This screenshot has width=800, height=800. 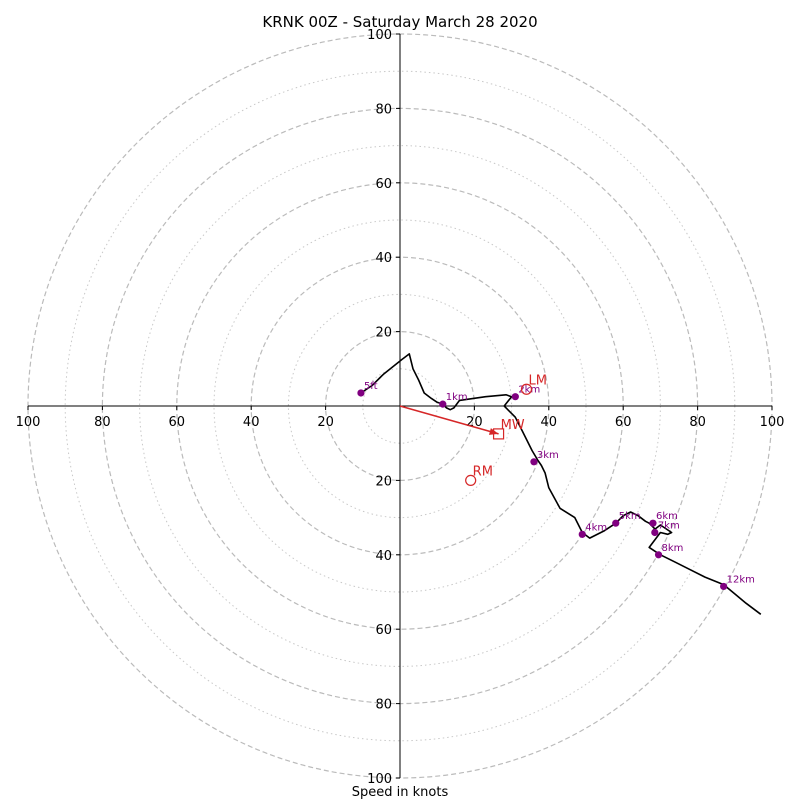 I want to click on storm-motion-lm-marker, so click(x=526, y=389).